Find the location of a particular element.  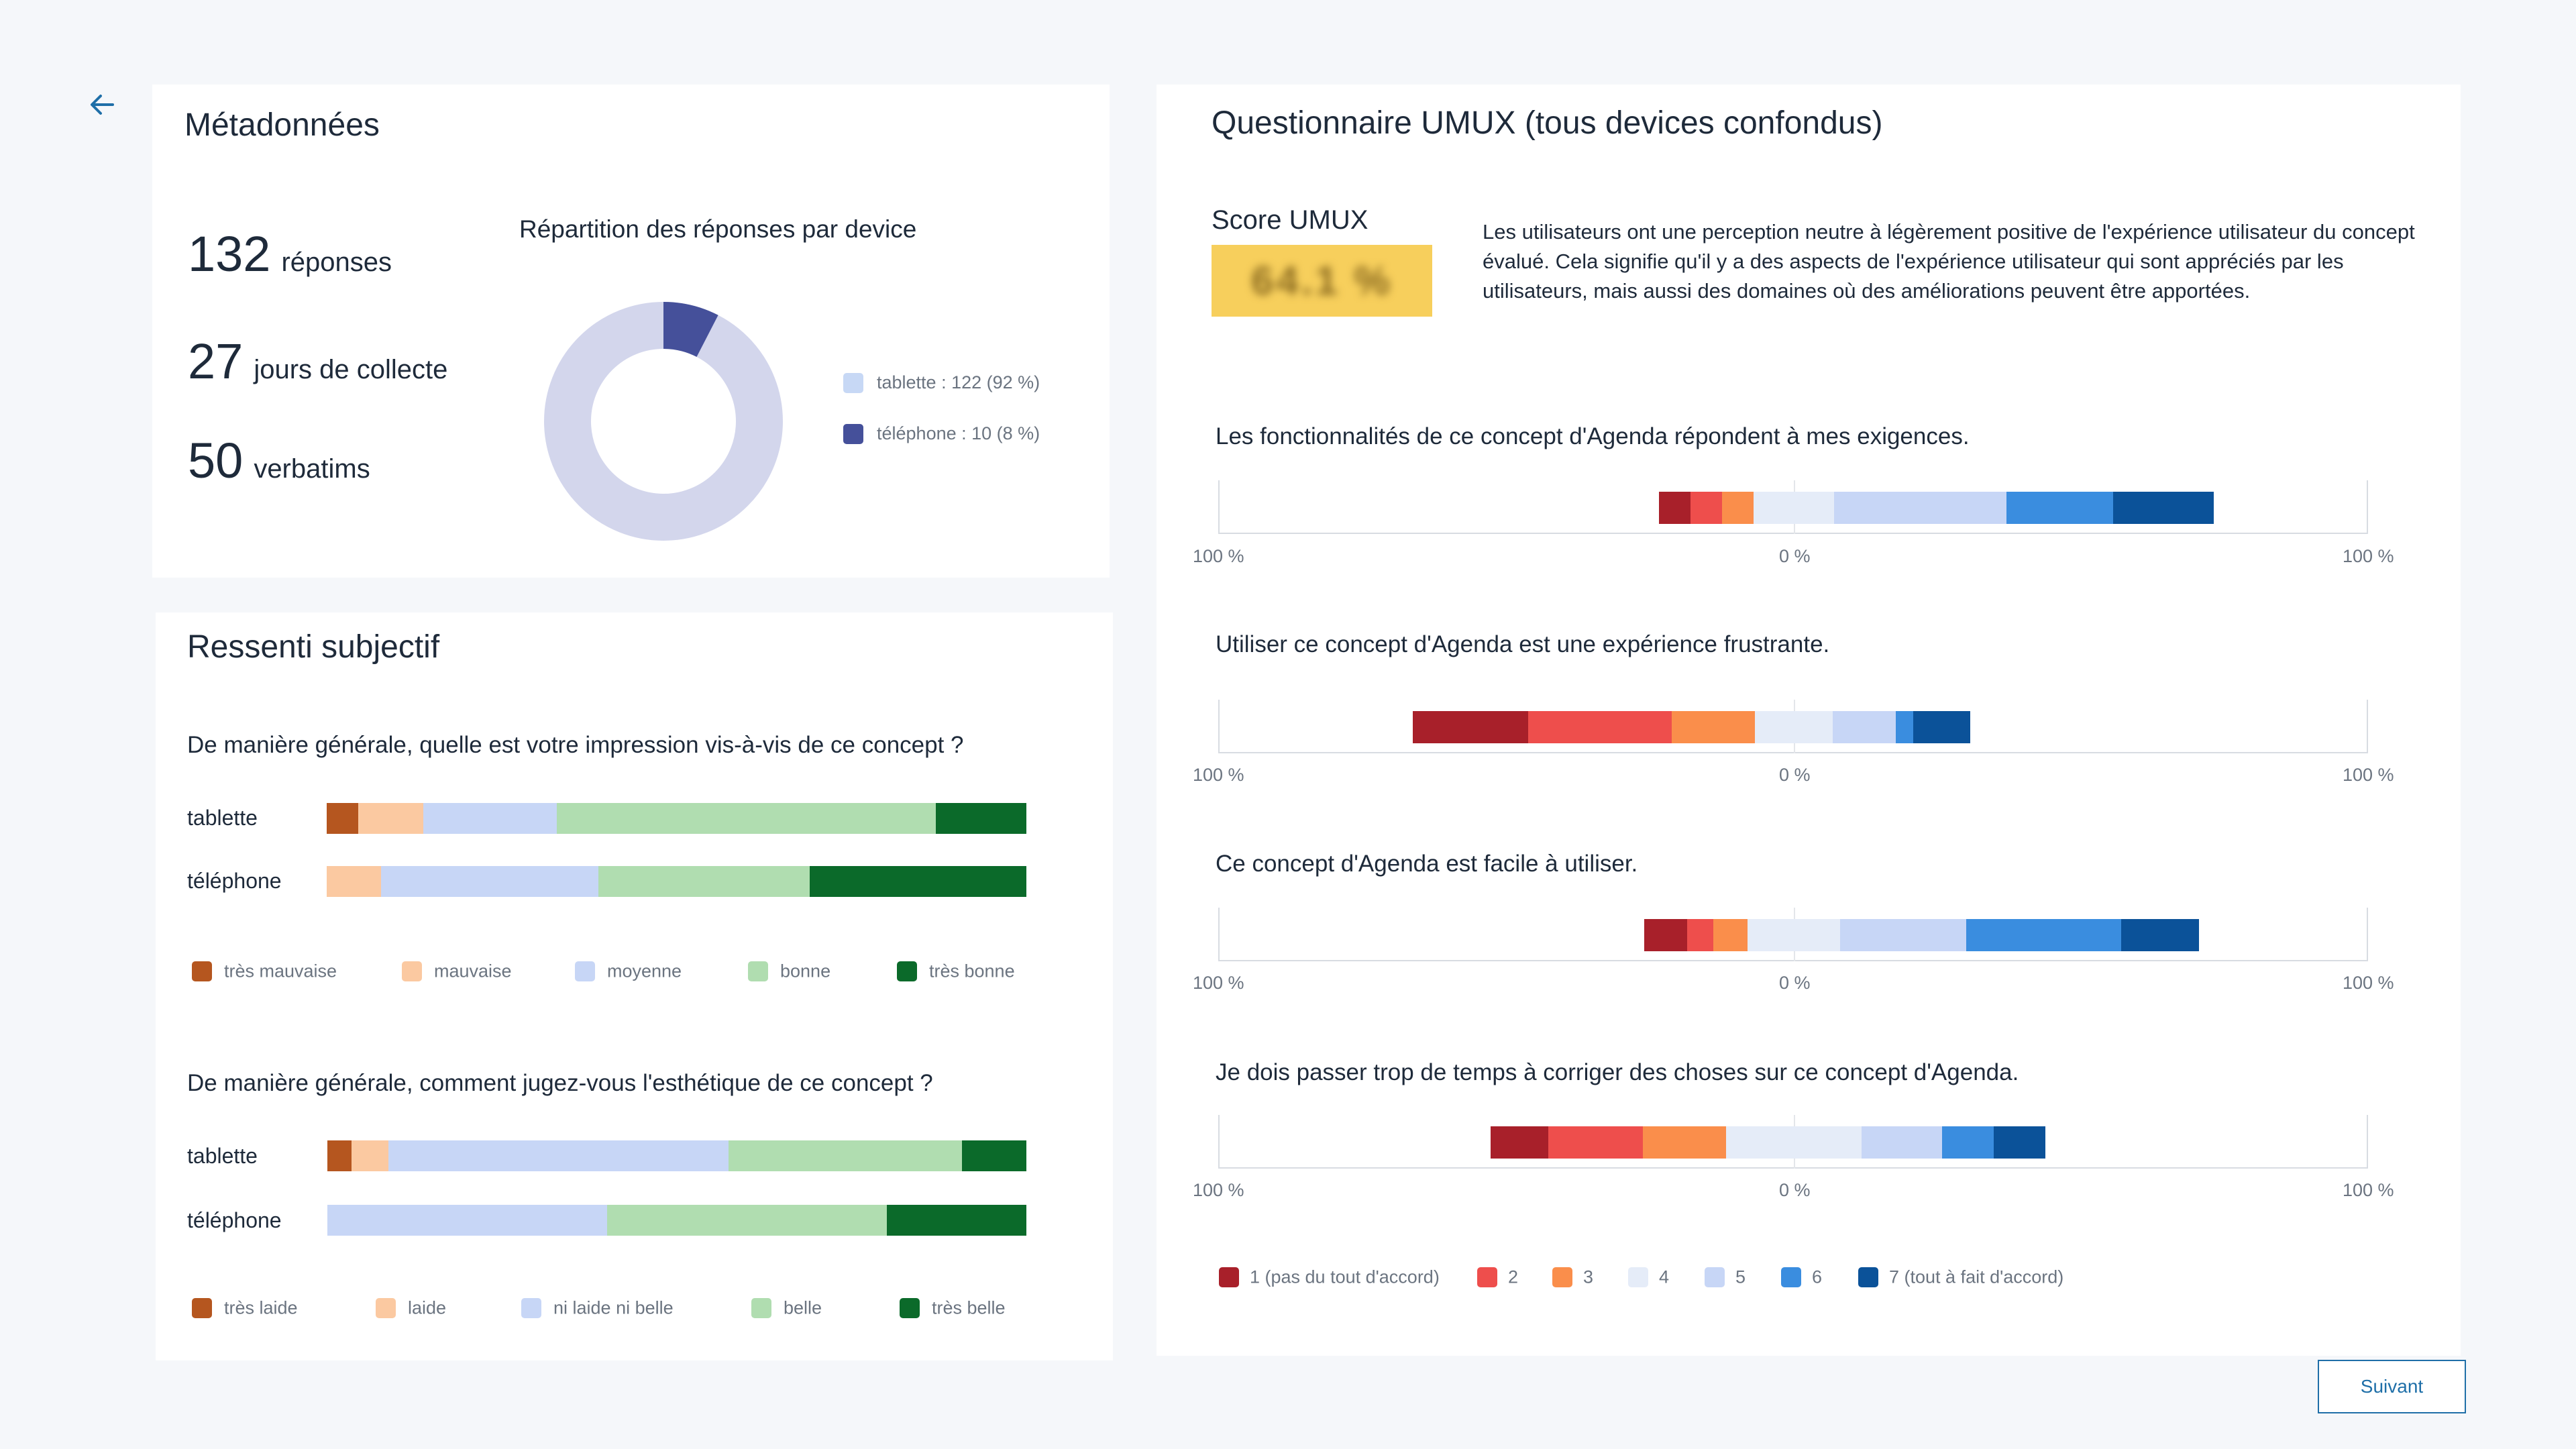

stat-responses: 132 réponses is located at coordinates (290, 253).